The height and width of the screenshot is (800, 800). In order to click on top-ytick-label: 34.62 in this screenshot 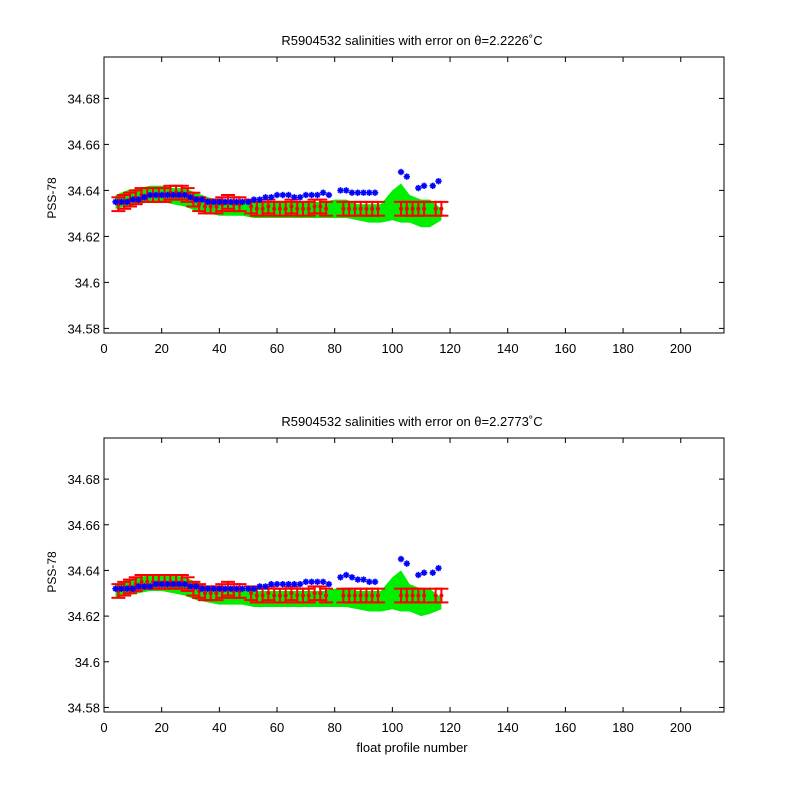, I will do `click(83, 236)`.